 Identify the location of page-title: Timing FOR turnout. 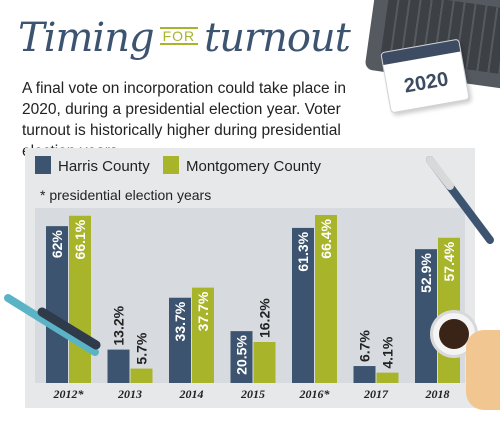
(184, 38).